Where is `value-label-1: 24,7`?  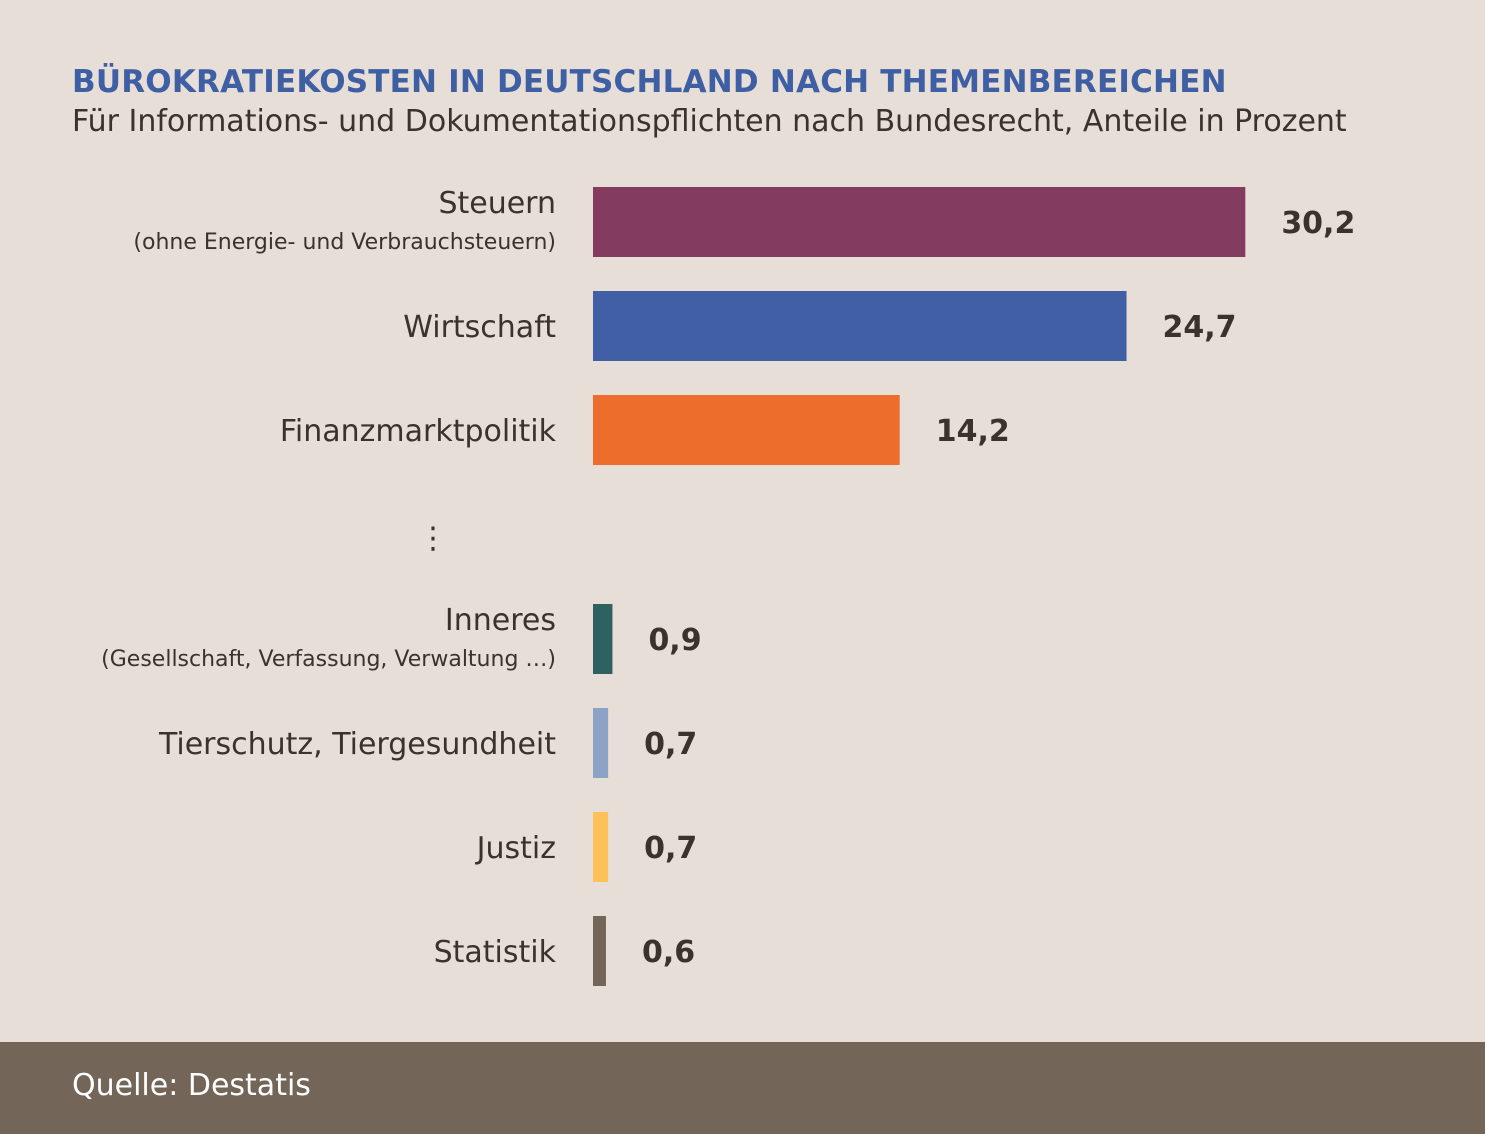
value-label-1: 24,7 is located at coordinates (1200, 327).